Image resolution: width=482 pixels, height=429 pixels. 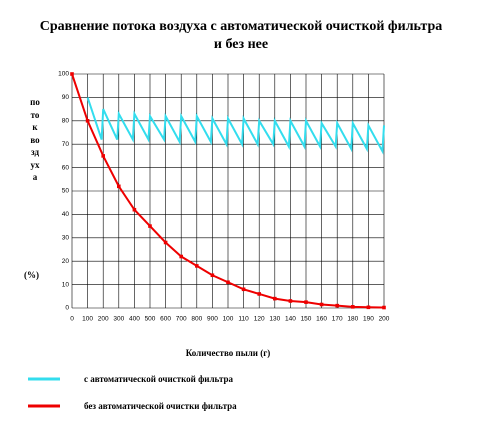 I want to click on x-tick-label: 160, so click(x=321, y=319).